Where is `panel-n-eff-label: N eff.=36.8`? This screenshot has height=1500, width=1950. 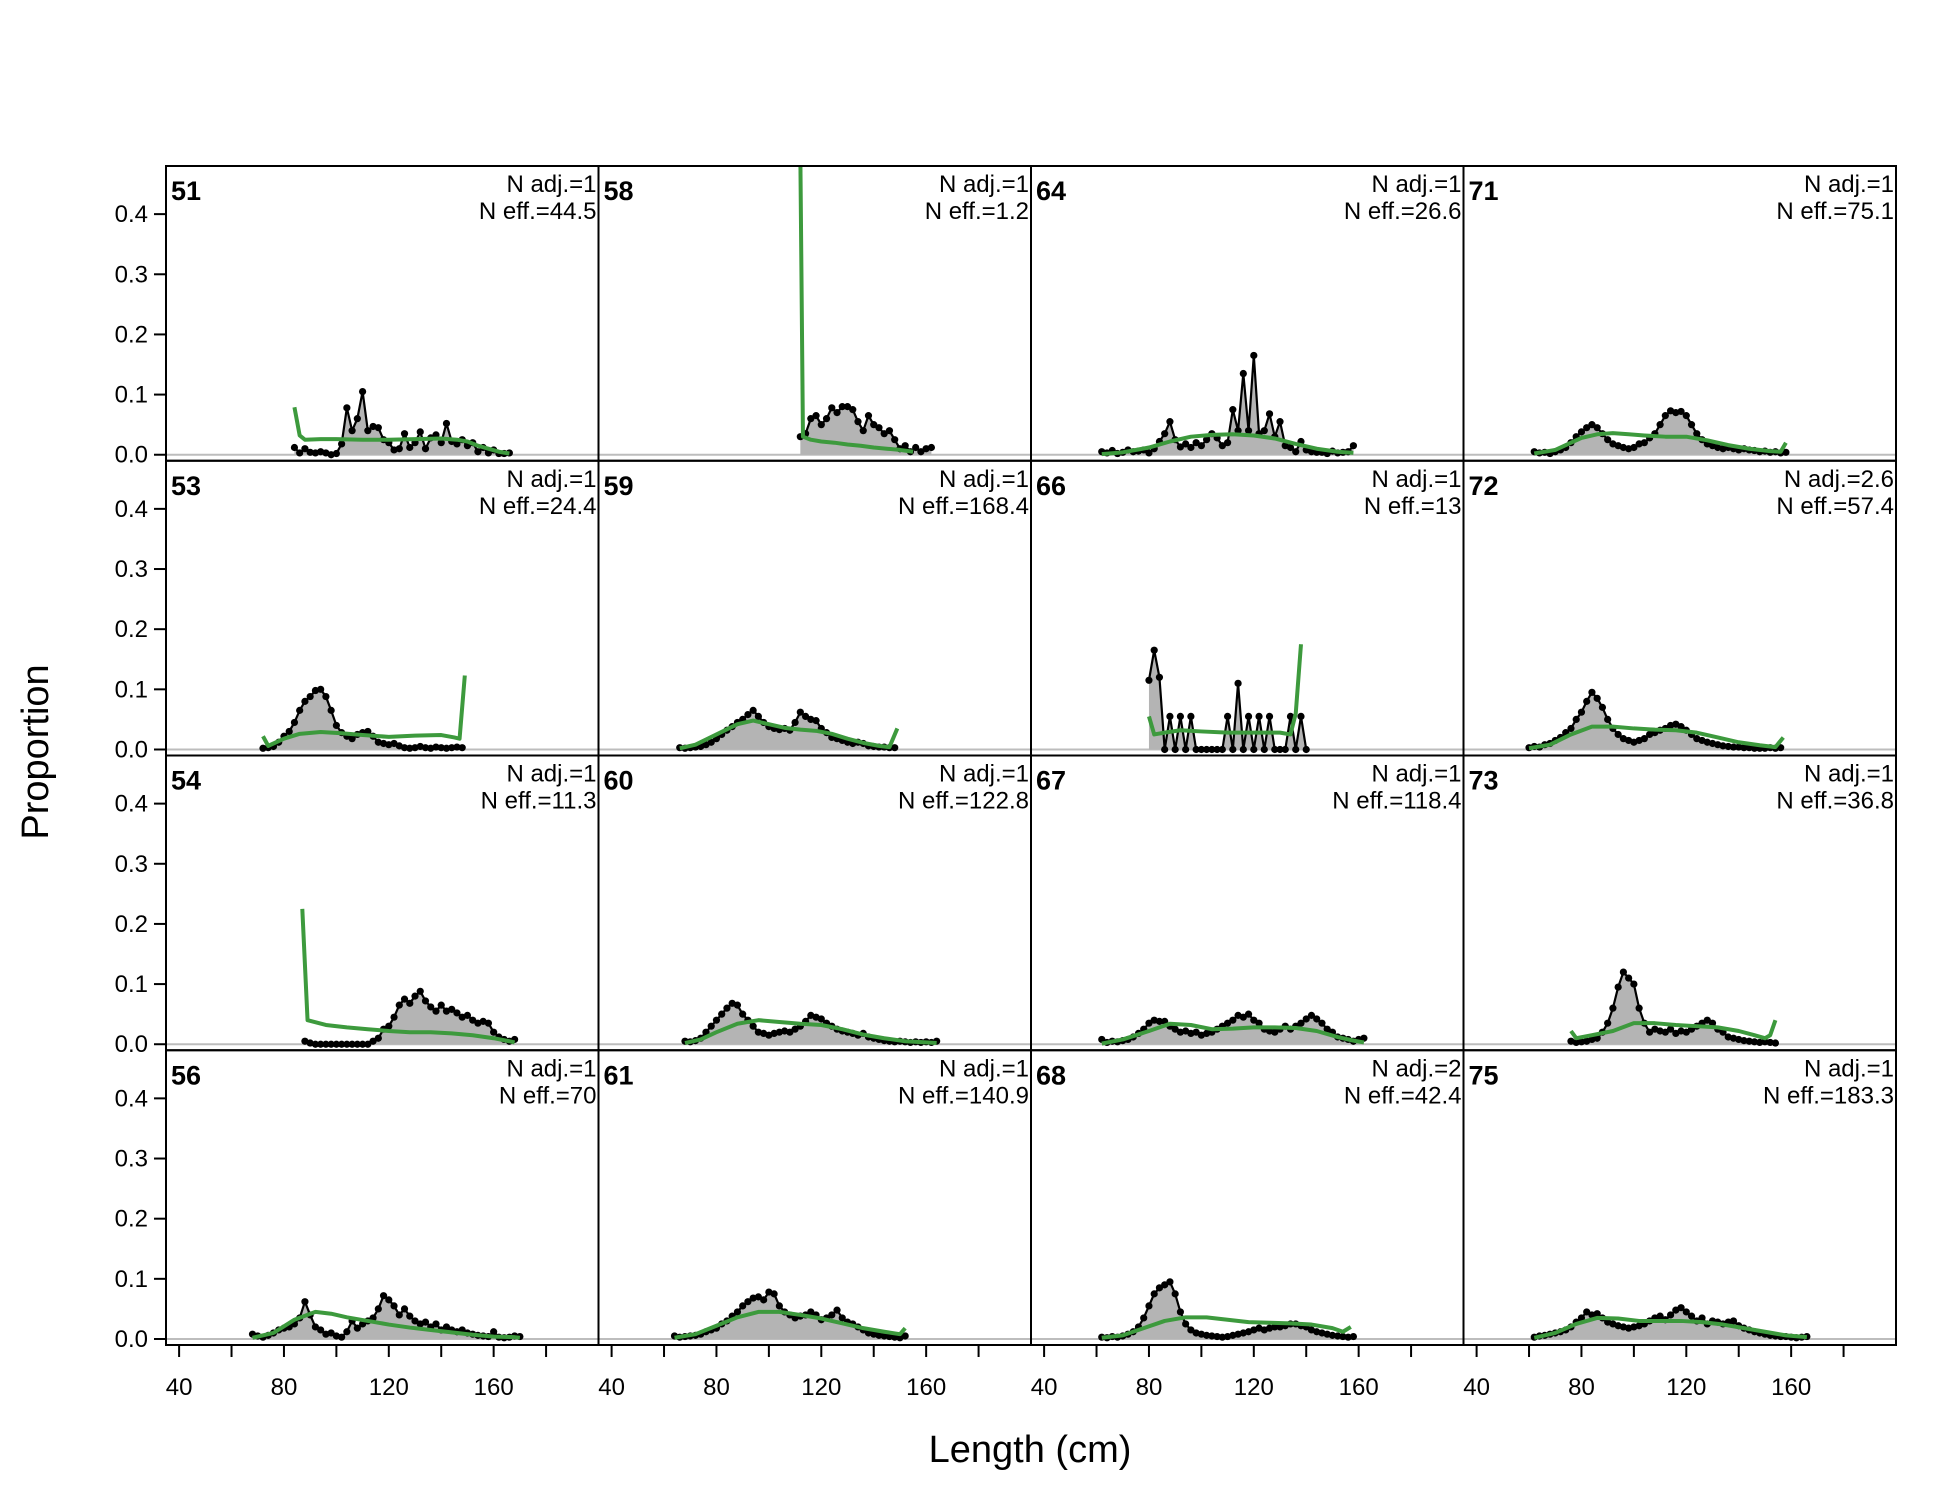 panel-n-eff-label: N eff.=36.8 is located at coordinates (1835, 801).